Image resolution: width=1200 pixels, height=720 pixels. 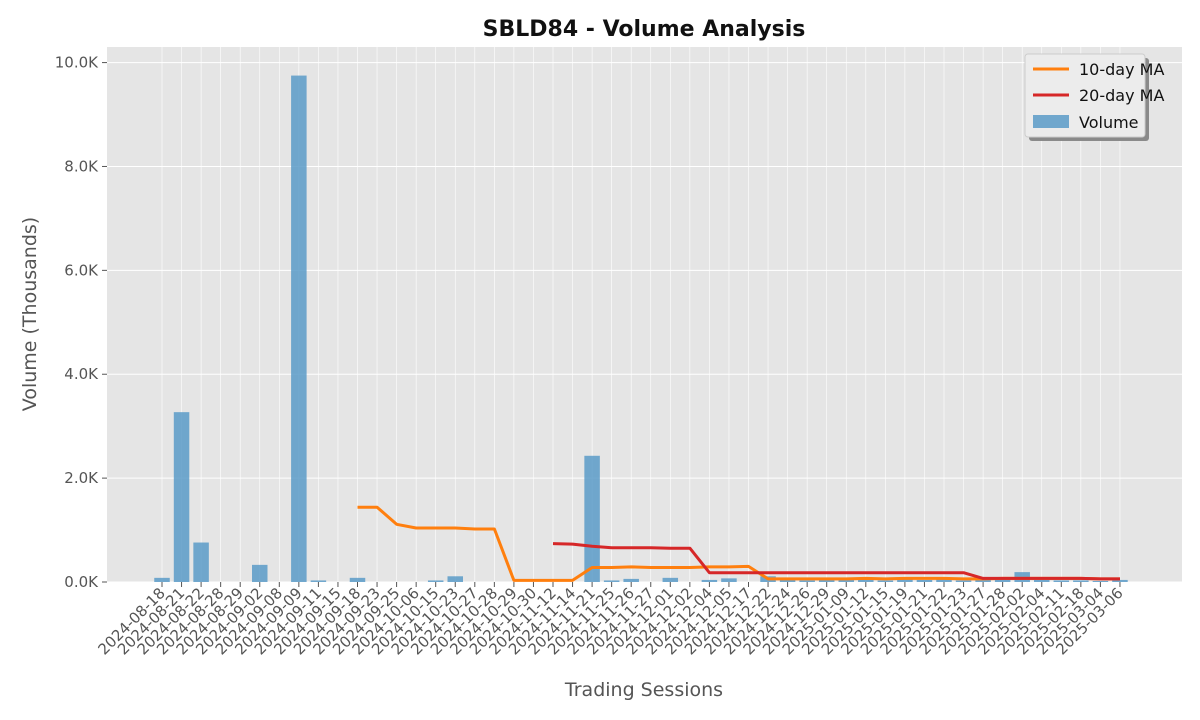 I want to click on legend-label-volume: Volume, so click(x=1109, y=122).